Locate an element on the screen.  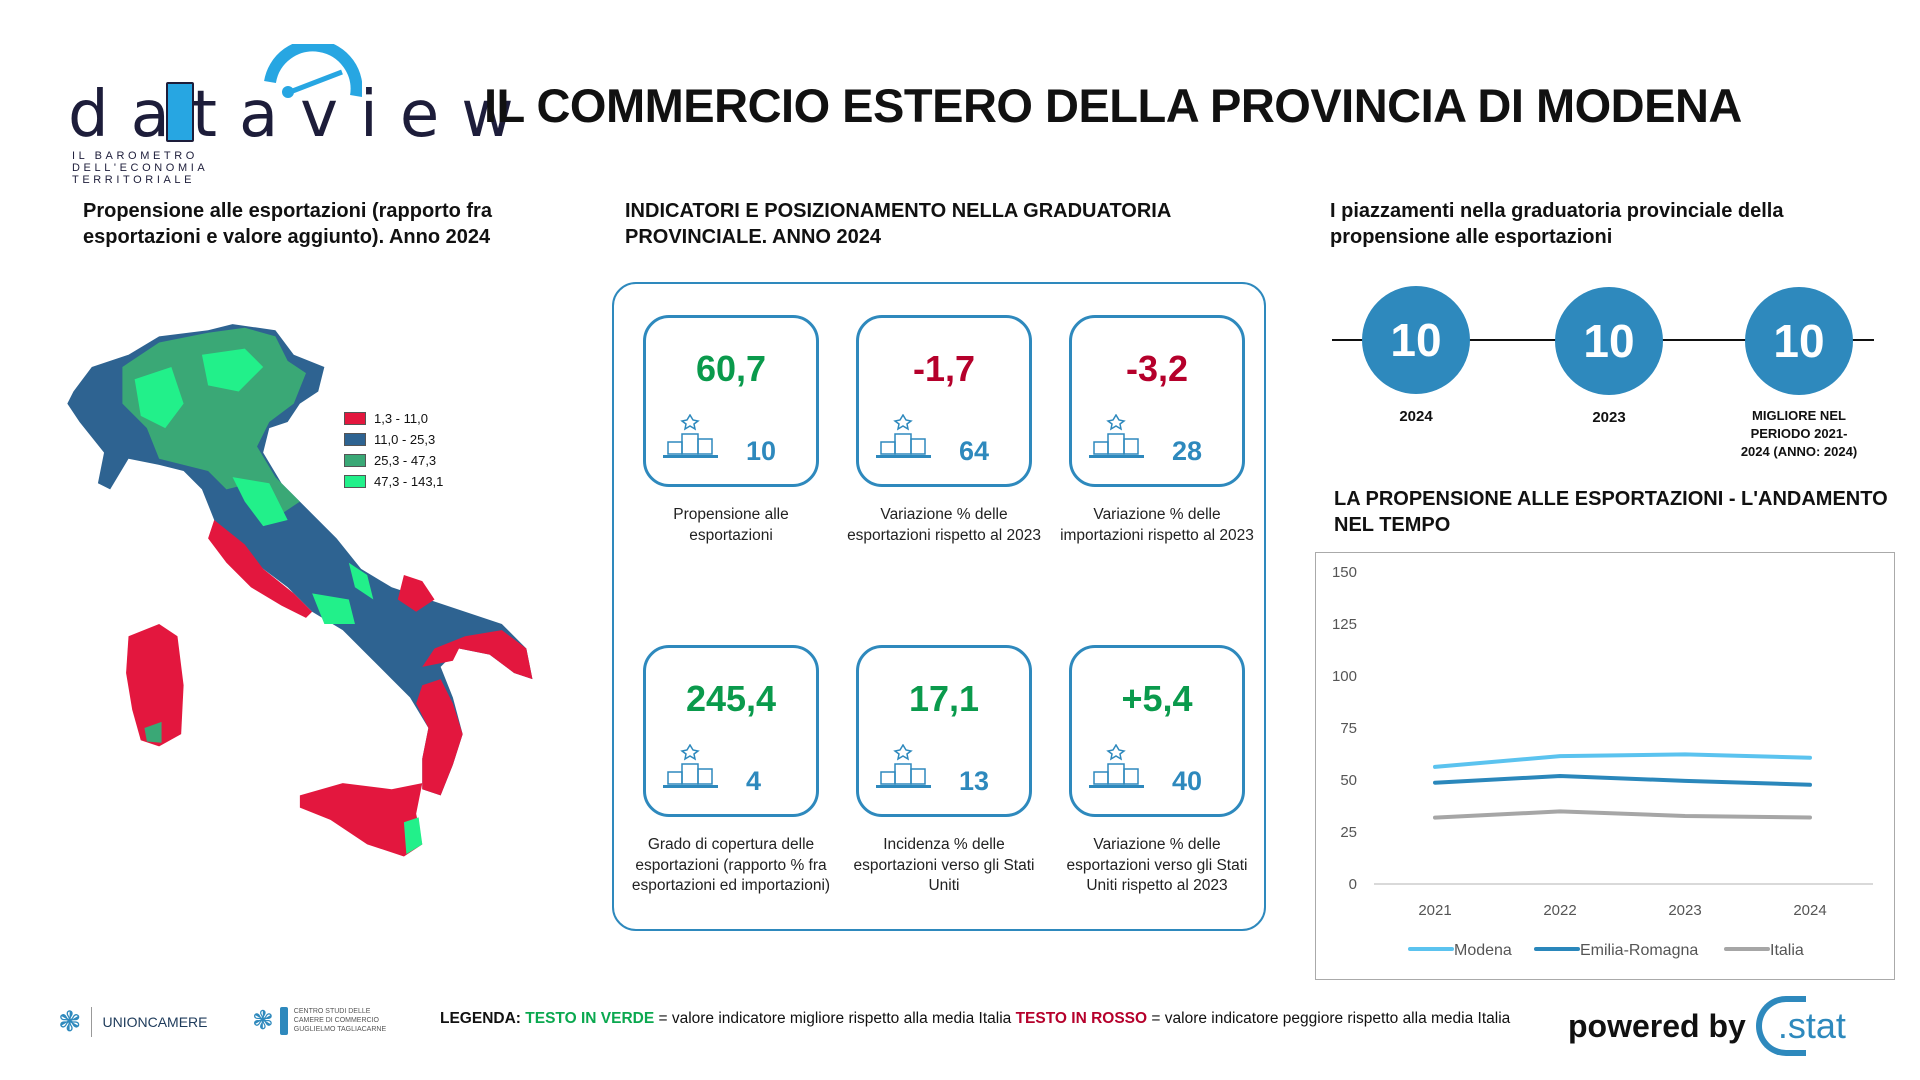
rank-label-2024: 2024 is located at coordinates (1416, 416).